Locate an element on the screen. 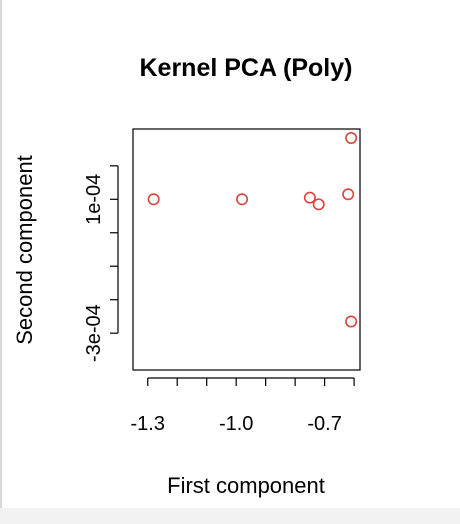 This screenshot has height=524, width=460. x-axis-ticks is located at coordinates (251, 382).